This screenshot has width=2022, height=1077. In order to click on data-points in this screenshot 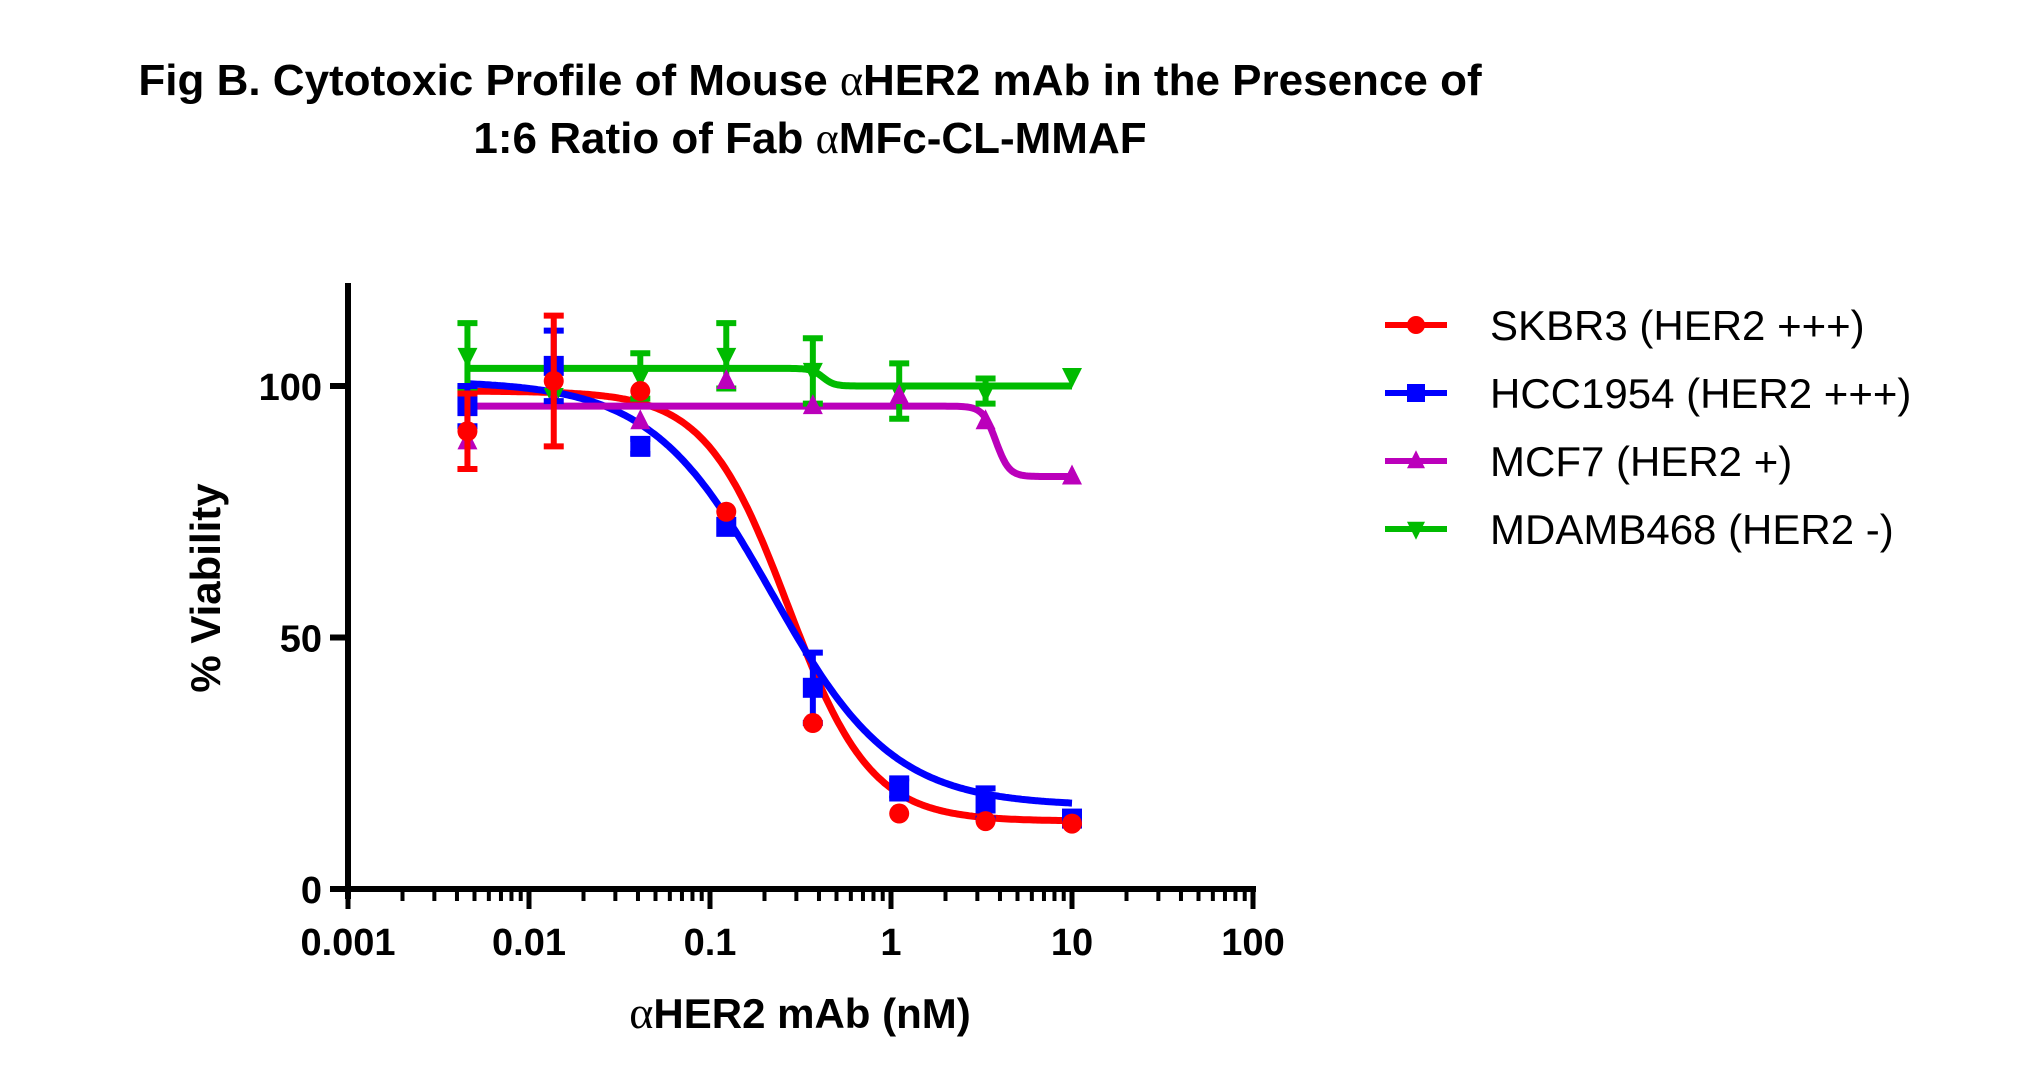, I will do `click(769, 573)`.